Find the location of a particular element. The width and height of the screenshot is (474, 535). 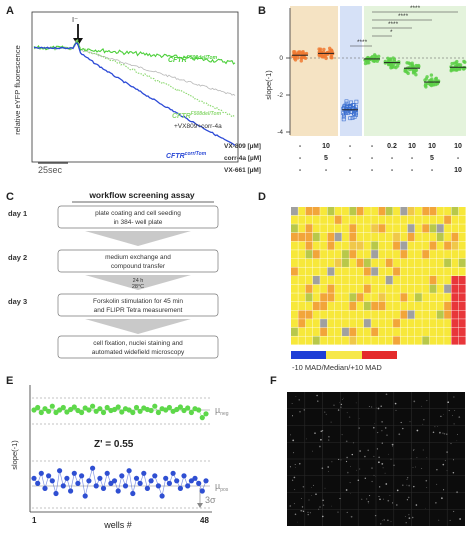

day-2-label: day 2 is located at coordinates (17, 257).